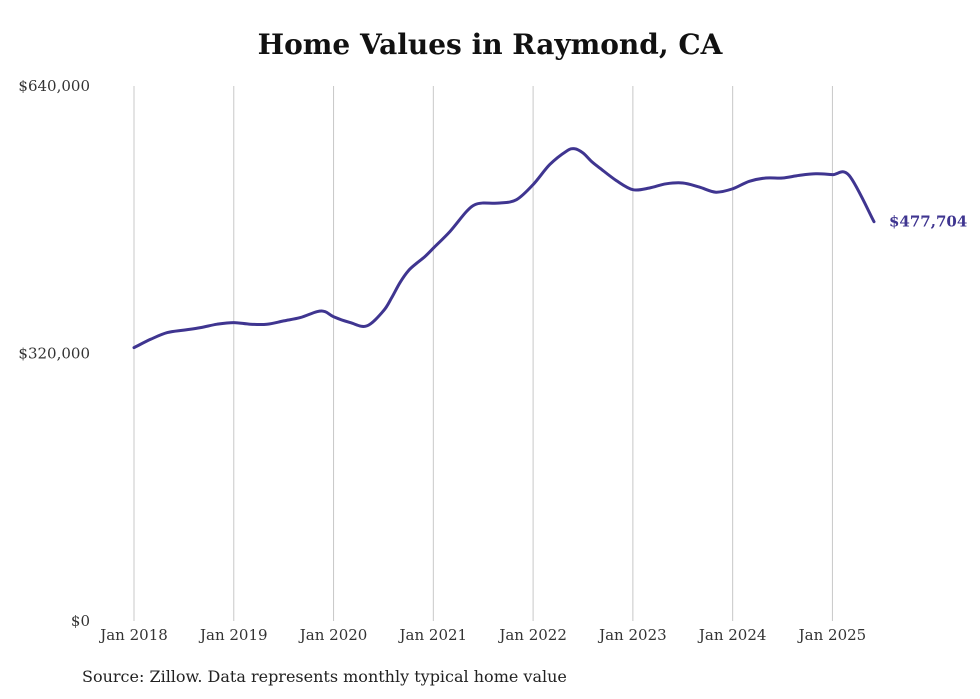 The image size is (980, 699). What do you see at coordinates (133, 635) in the screenshot?
I see `x-tick-label: Jan 2018` at bounding box center [133, 635].